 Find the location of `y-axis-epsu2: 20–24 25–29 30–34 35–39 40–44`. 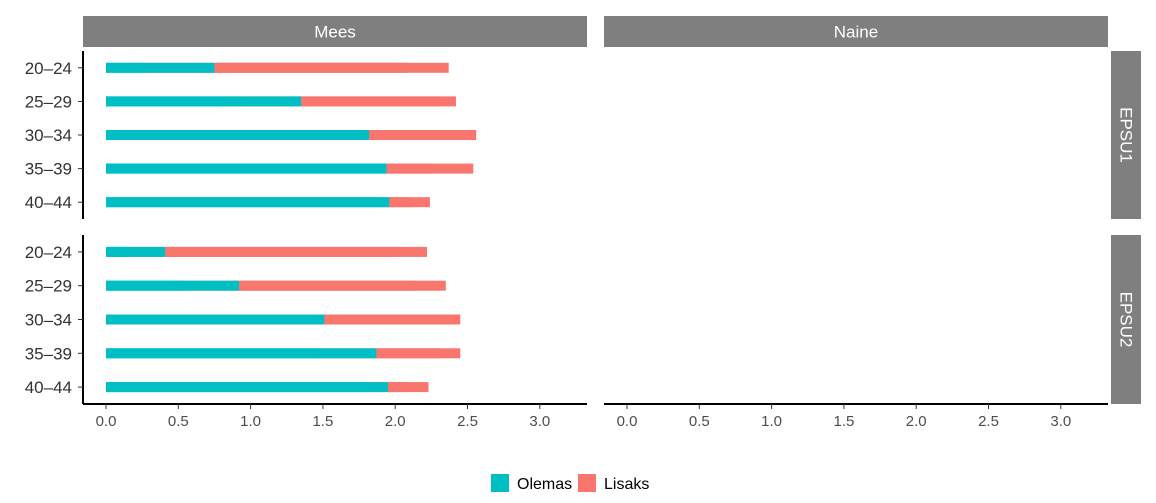

y-axis-epsu2: 20–24 25–29 30–34 35–39 40–44 is located at coordinates (54, 319).